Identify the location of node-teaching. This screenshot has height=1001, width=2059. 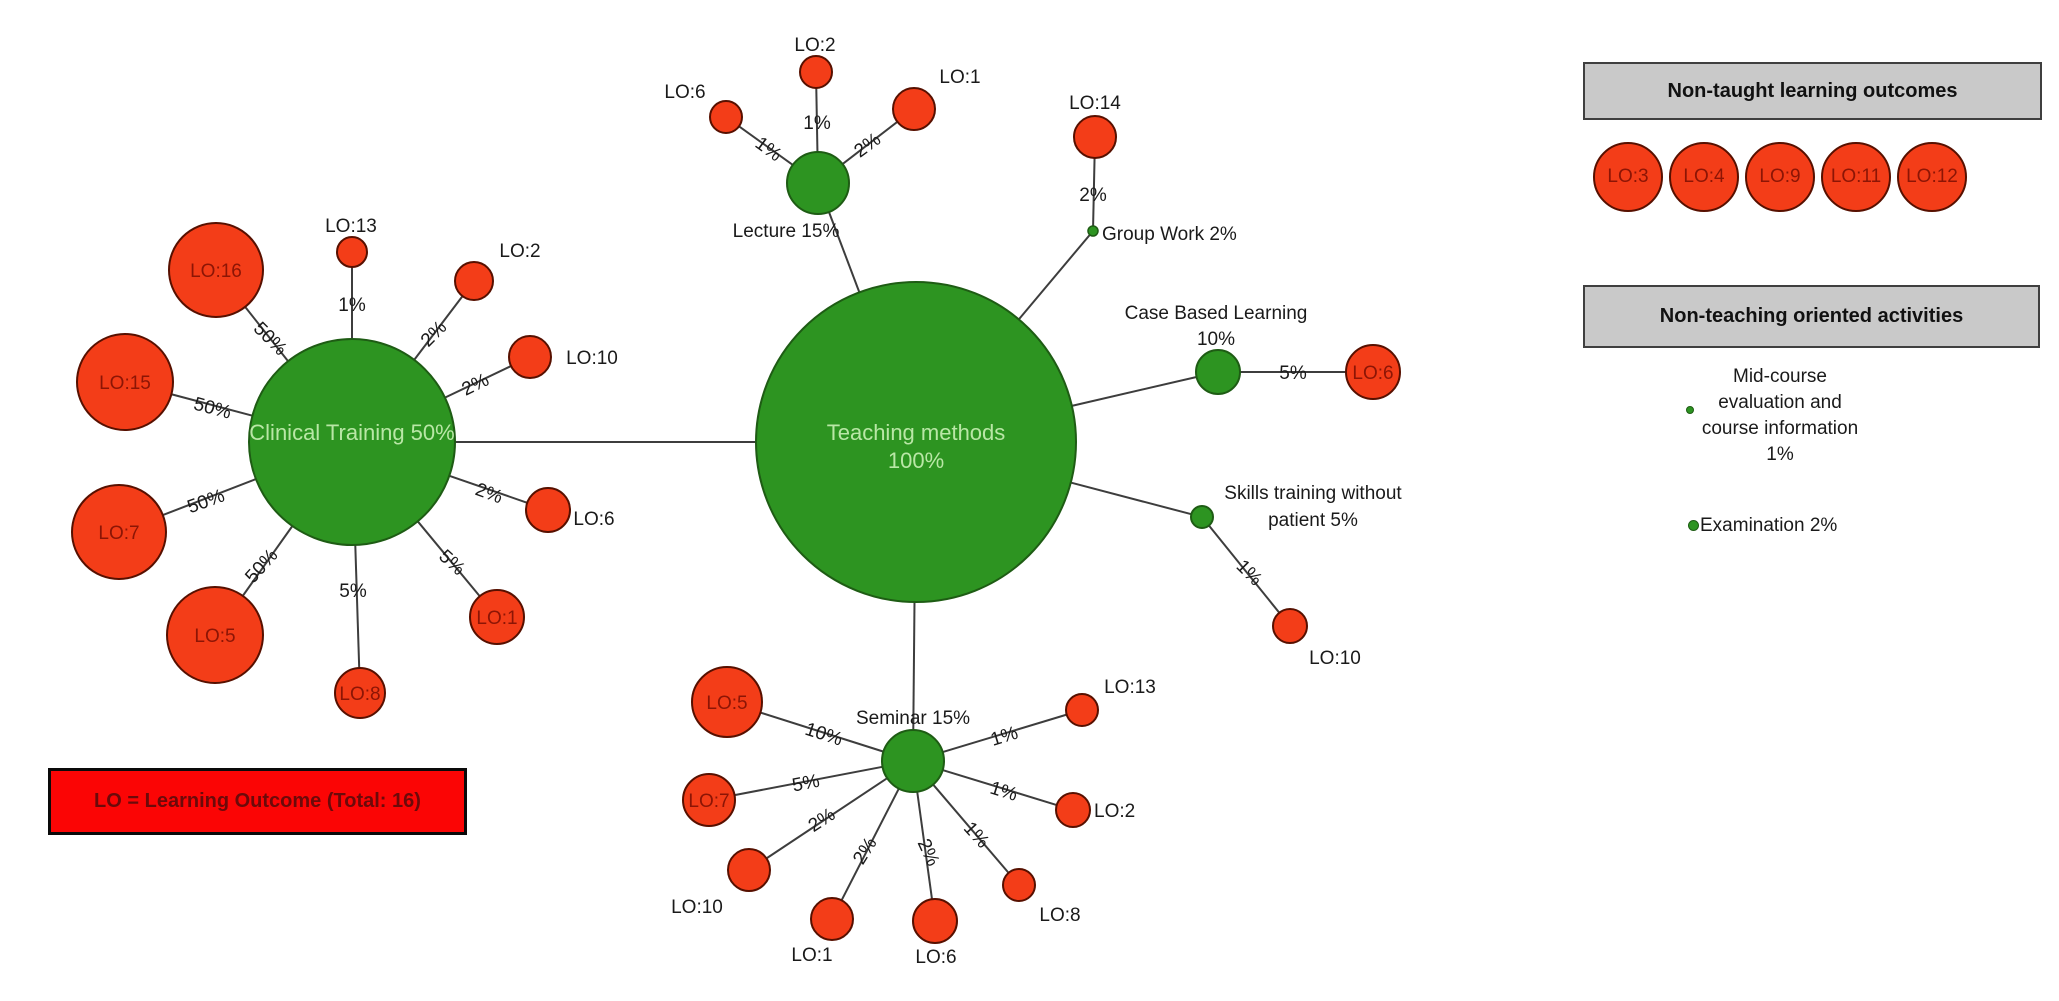
(916, 442).